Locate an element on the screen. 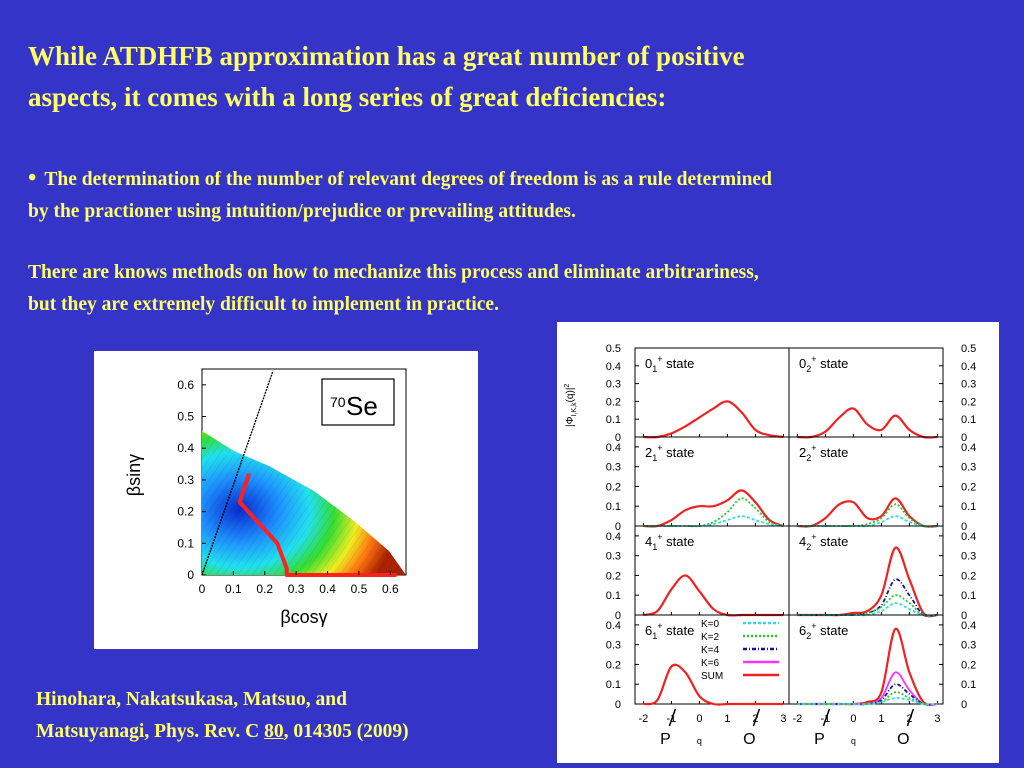  wf-y-axis-label: |ΦI,K,k(q)|2 is located at coordinates (571, 405).